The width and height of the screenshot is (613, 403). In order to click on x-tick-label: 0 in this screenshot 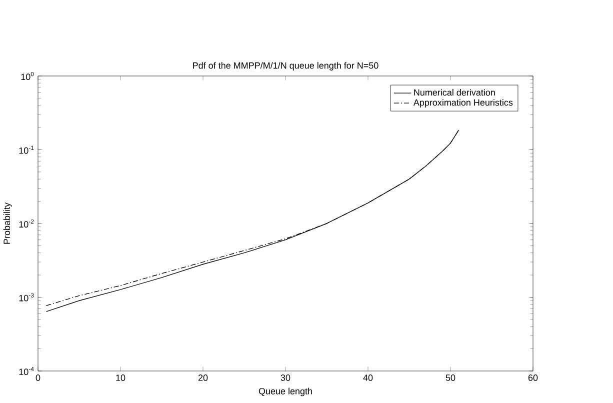, I will do `click(38, 377)`.